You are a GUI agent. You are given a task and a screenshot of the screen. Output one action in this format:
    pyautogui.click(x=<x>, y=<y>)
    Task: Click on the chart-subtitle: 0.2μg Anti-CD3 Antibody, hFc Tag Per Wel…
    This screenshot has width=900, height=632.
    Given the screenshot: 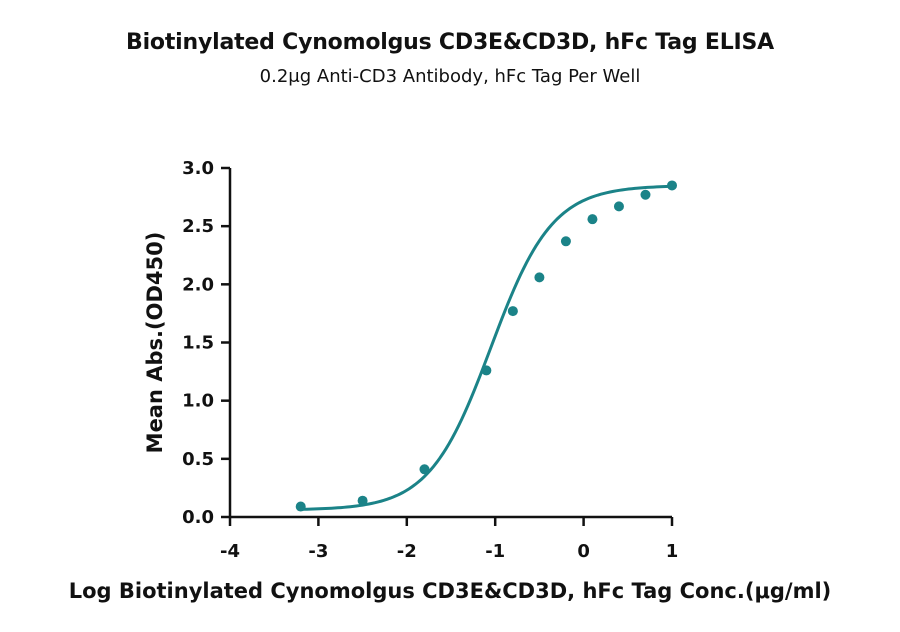 What is the action you would take?
    pyautogui.click(x=450, y=76)
    